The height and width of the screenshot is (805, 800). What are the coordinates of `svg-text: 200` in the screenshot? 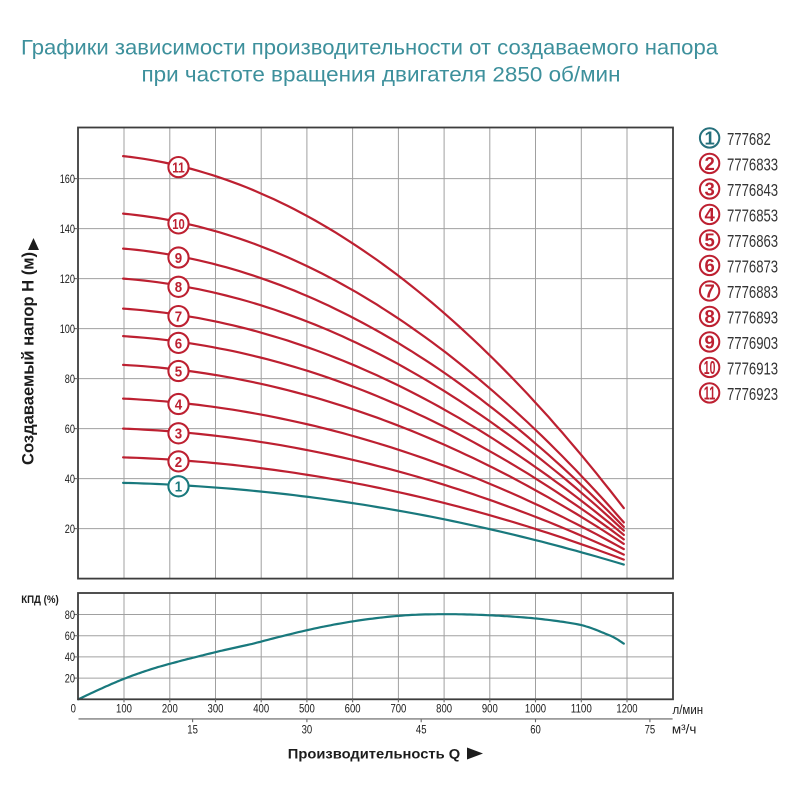 It's located at (170, 709).